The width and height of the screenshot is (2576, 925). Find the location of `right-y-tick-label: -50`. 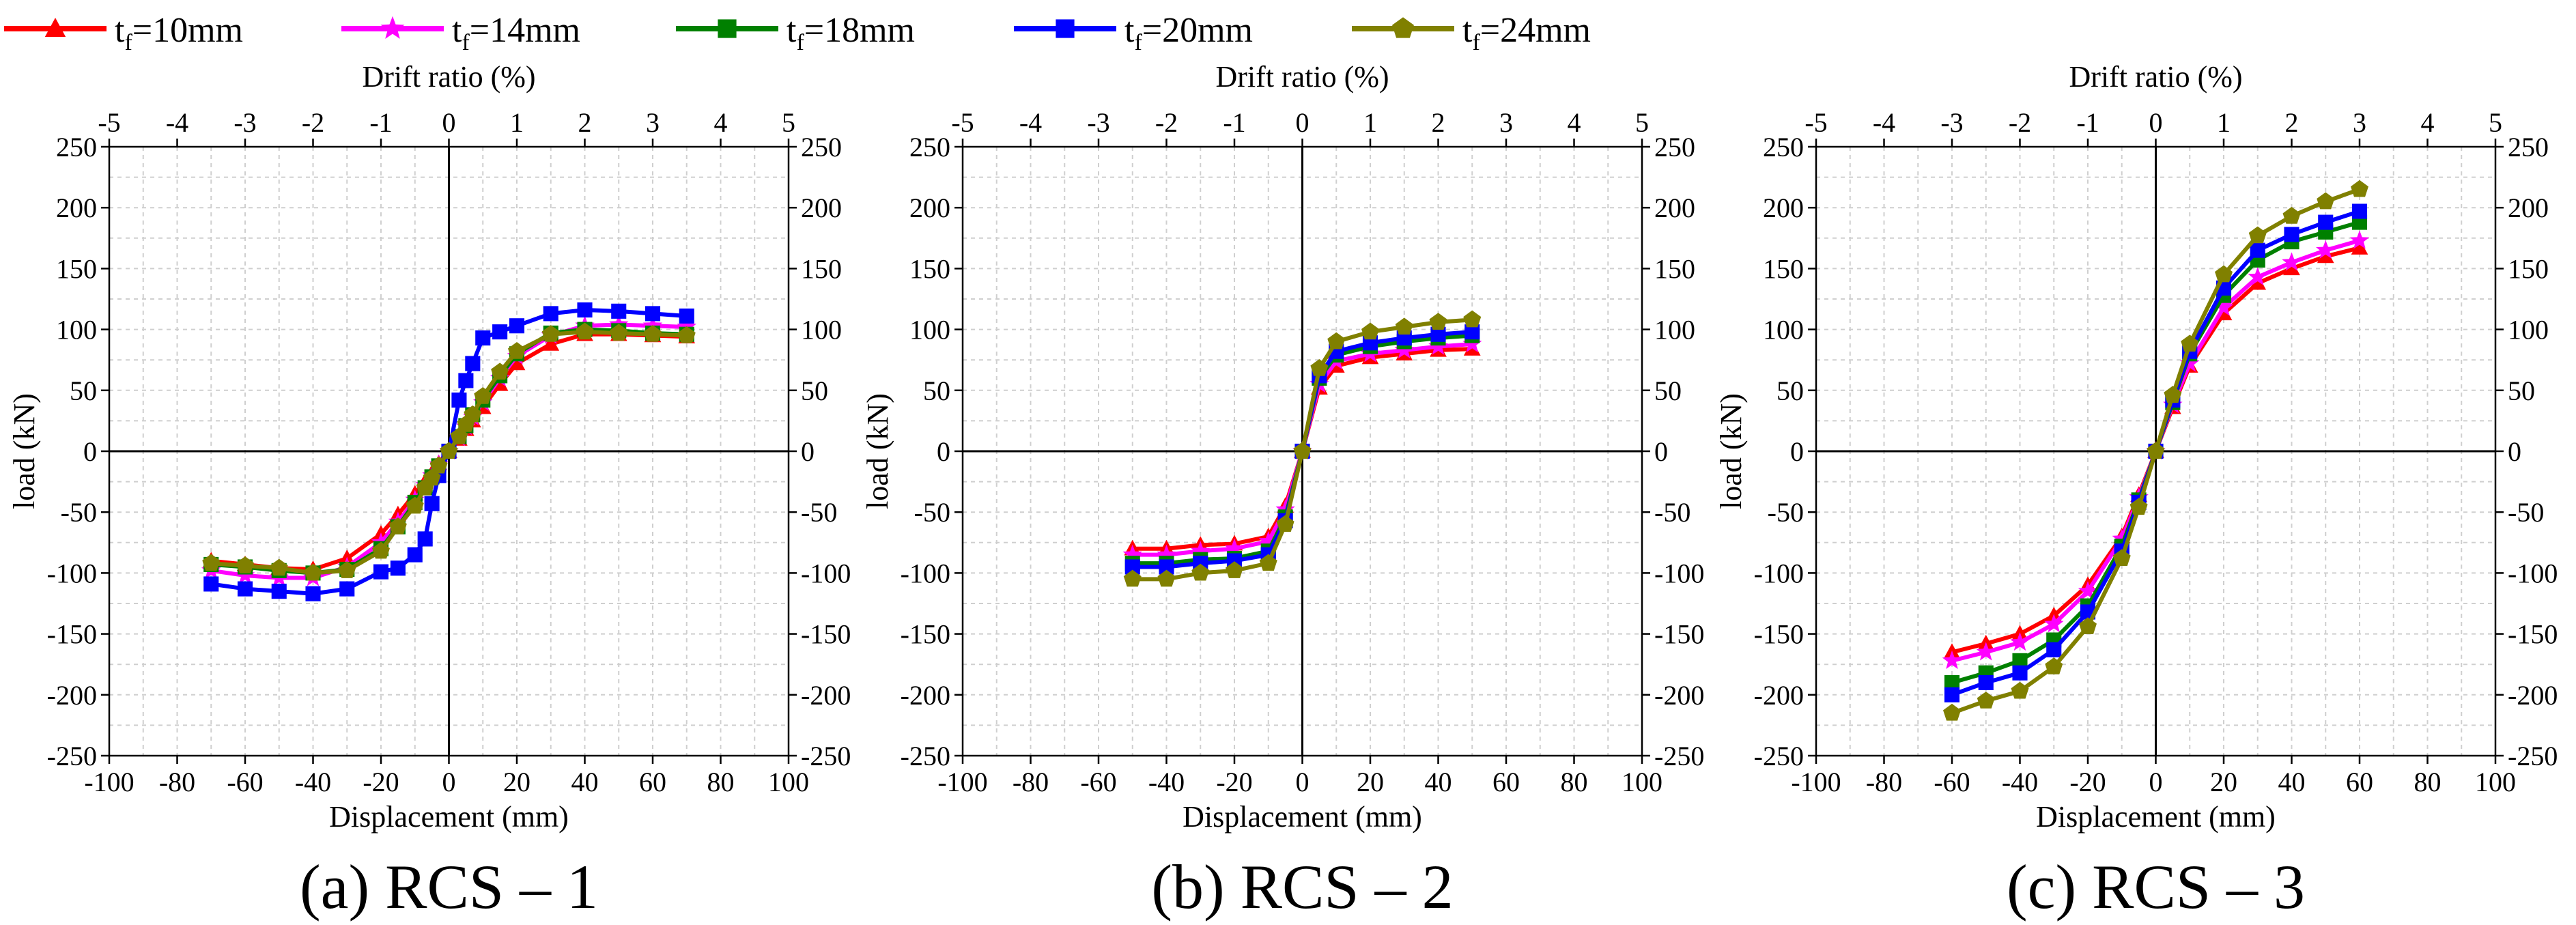

right-y-tick-label: -50 is located at coordinates (819, 512).